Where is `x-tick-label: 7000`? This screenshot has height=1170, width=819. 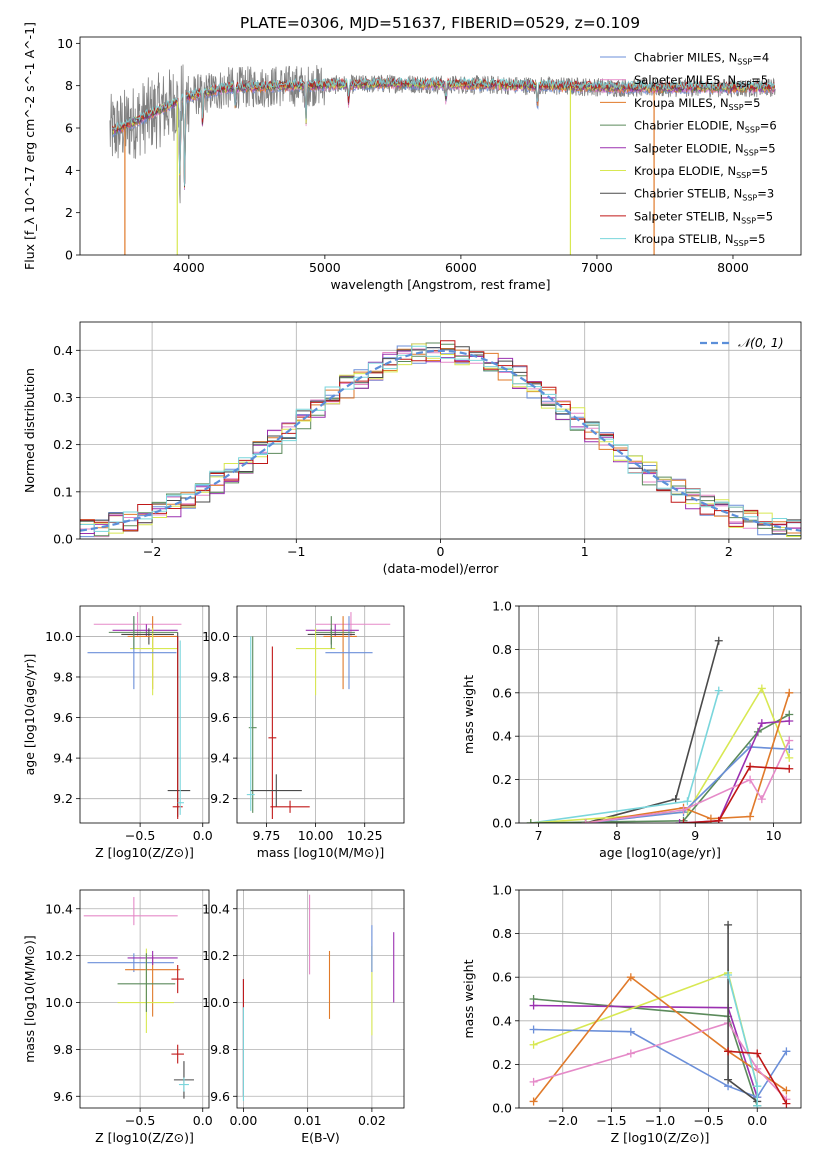
x-tick-label: 7000 is located at coordinates (597, 267).